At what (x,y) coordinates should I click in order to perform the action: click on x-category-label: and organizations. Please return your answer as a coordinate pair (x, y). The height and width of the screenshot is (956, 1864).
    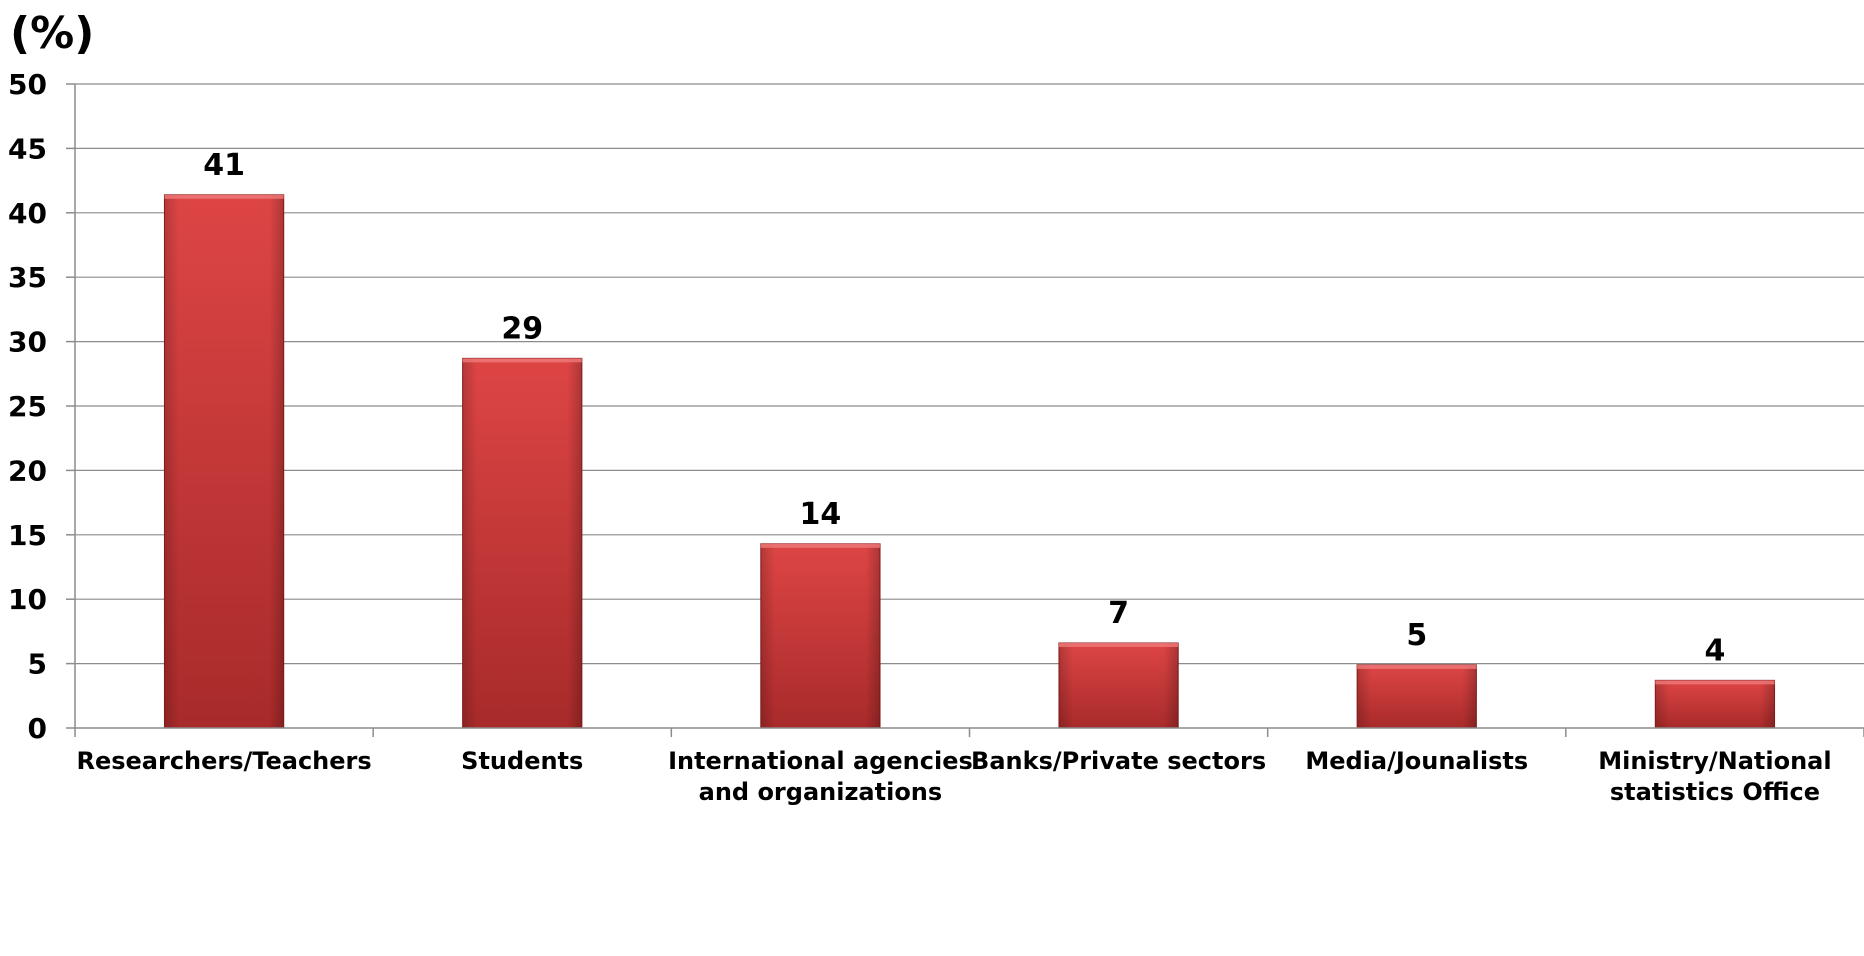
    Looking at the image, I should click on (821, 792).